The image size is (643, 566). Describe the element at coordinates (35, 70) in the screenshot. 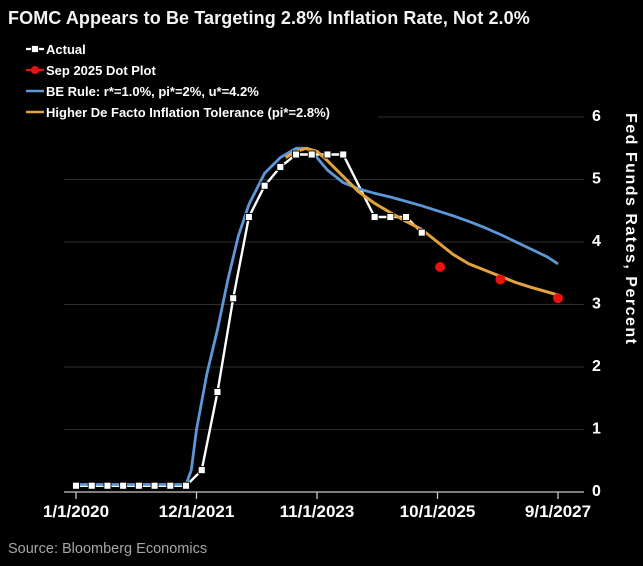

I see `red-dot-icon` at that location.